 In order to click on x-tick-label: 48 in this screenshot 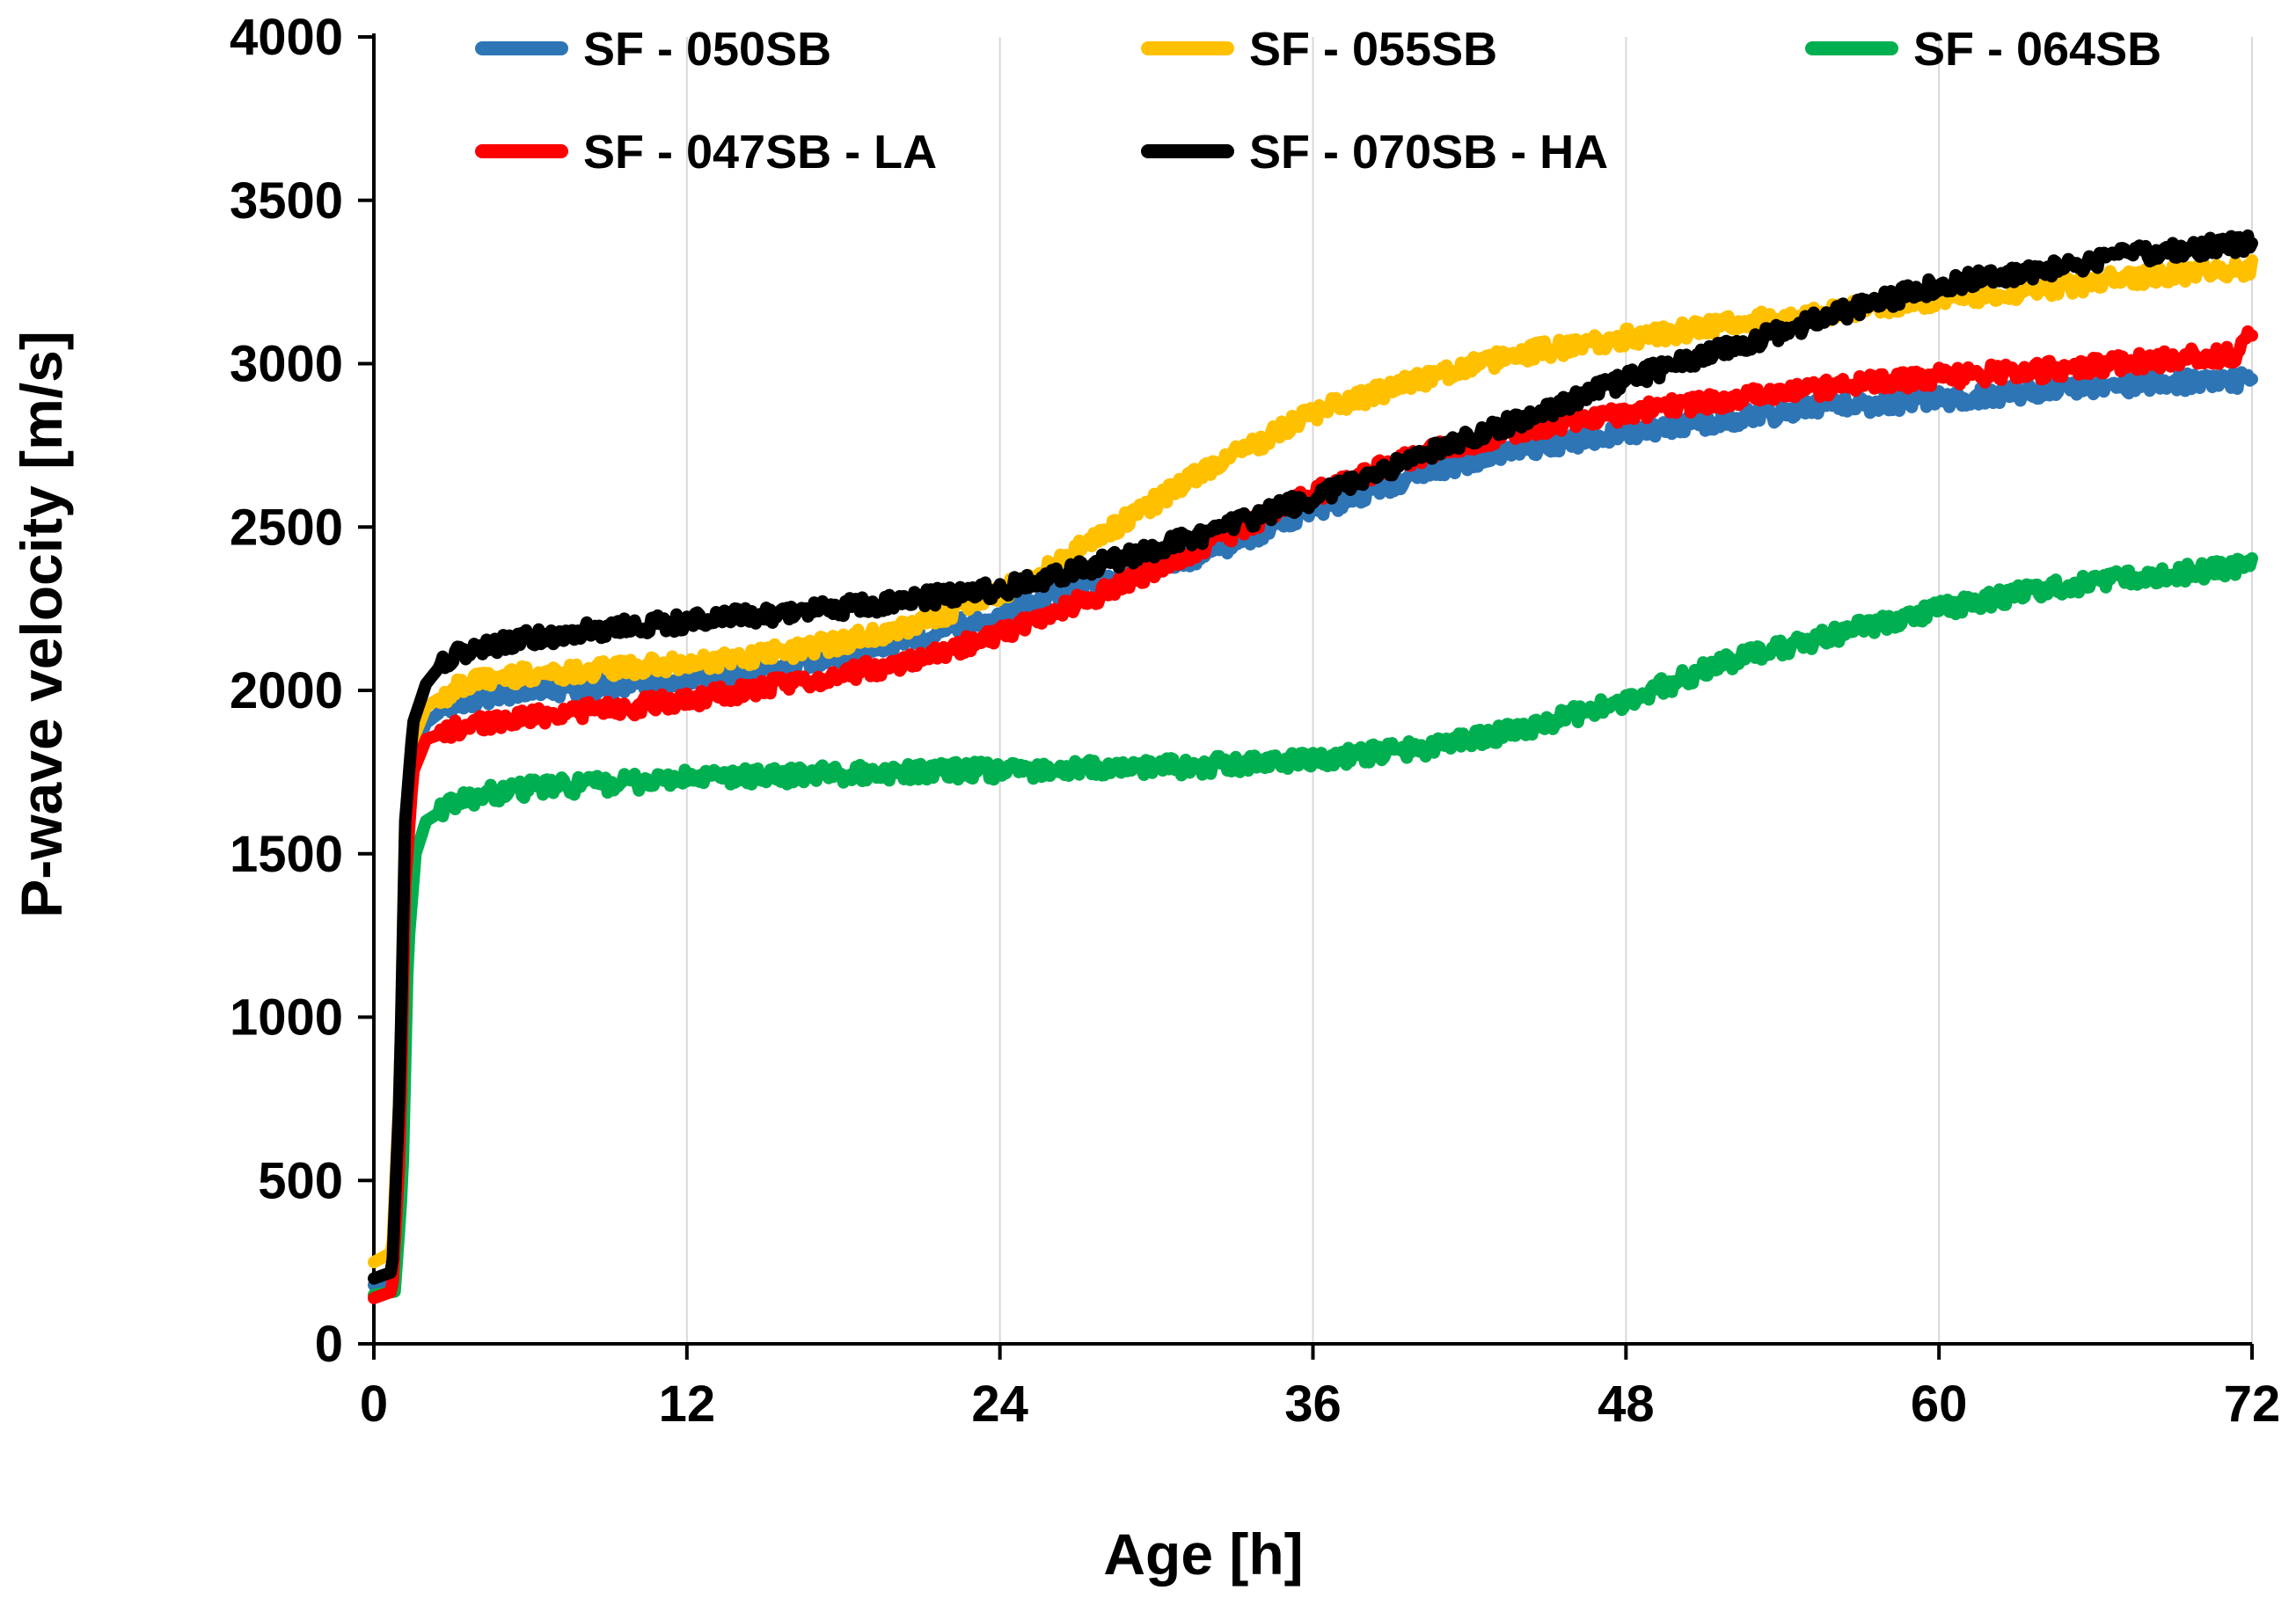, I will do `click(1626, 1404)`.